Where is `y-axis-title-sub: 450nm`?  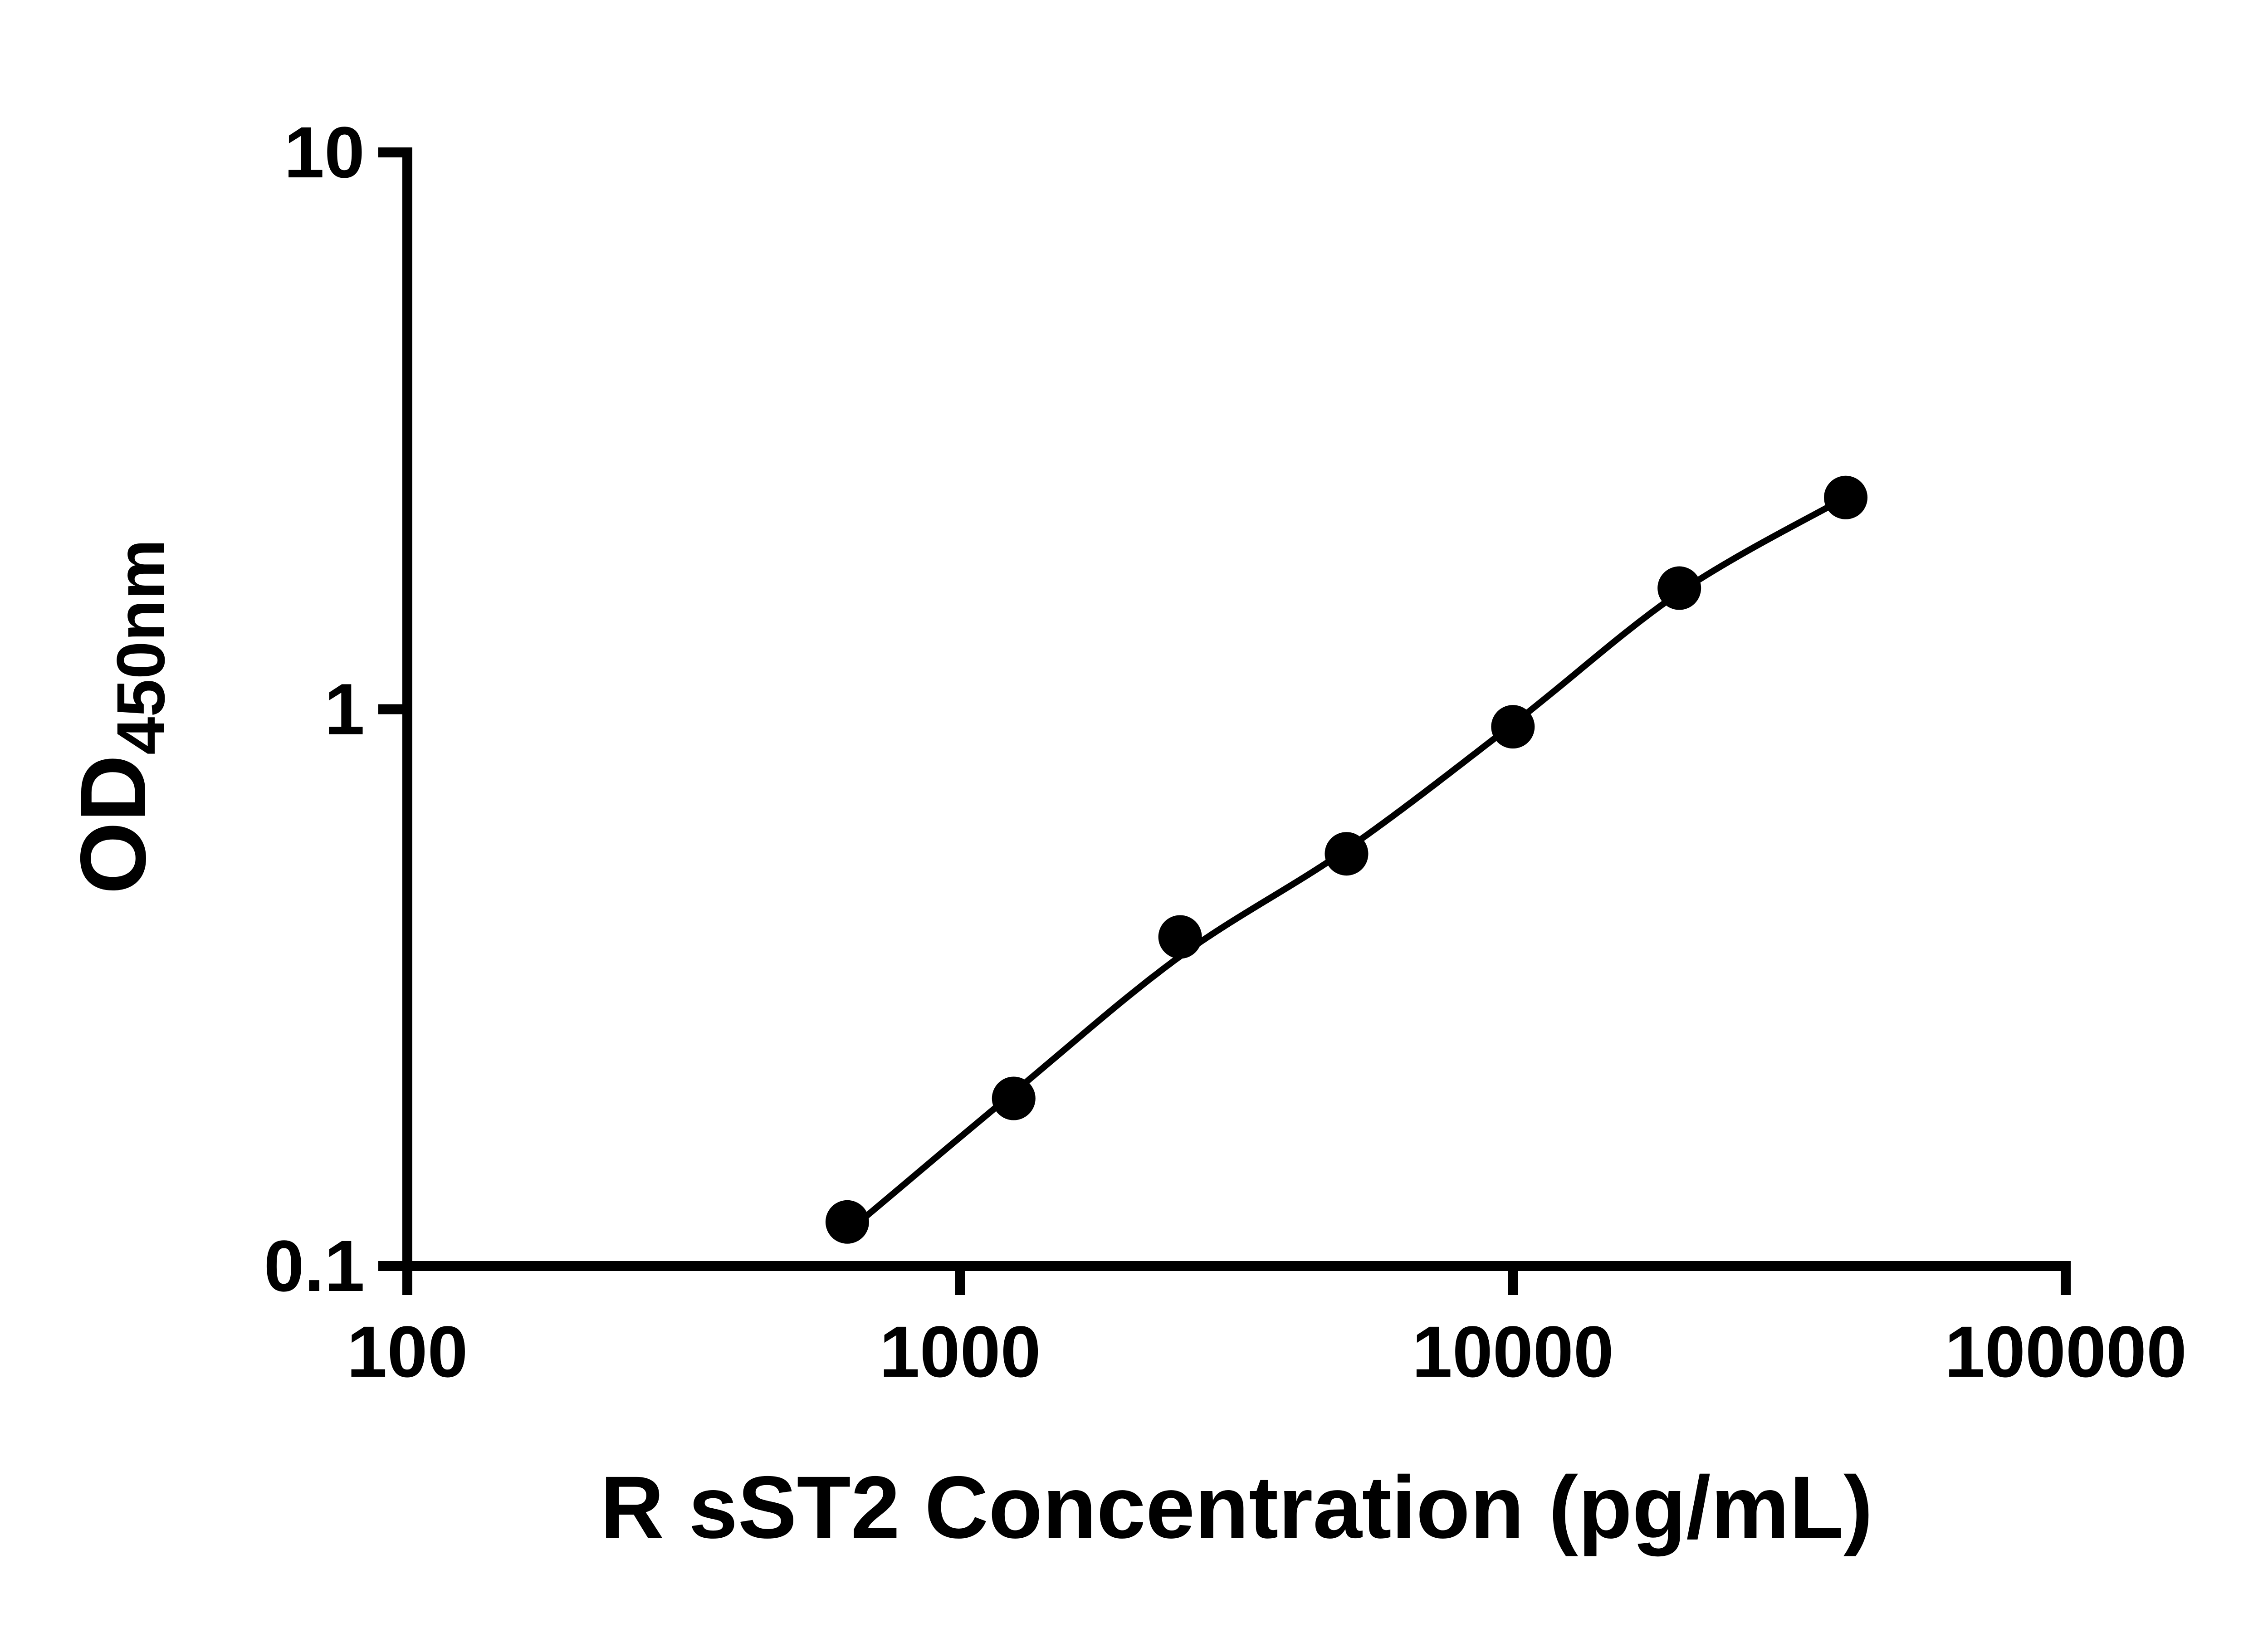
y-axis-title-sub: 450nm is located at coordinates (141, 647).